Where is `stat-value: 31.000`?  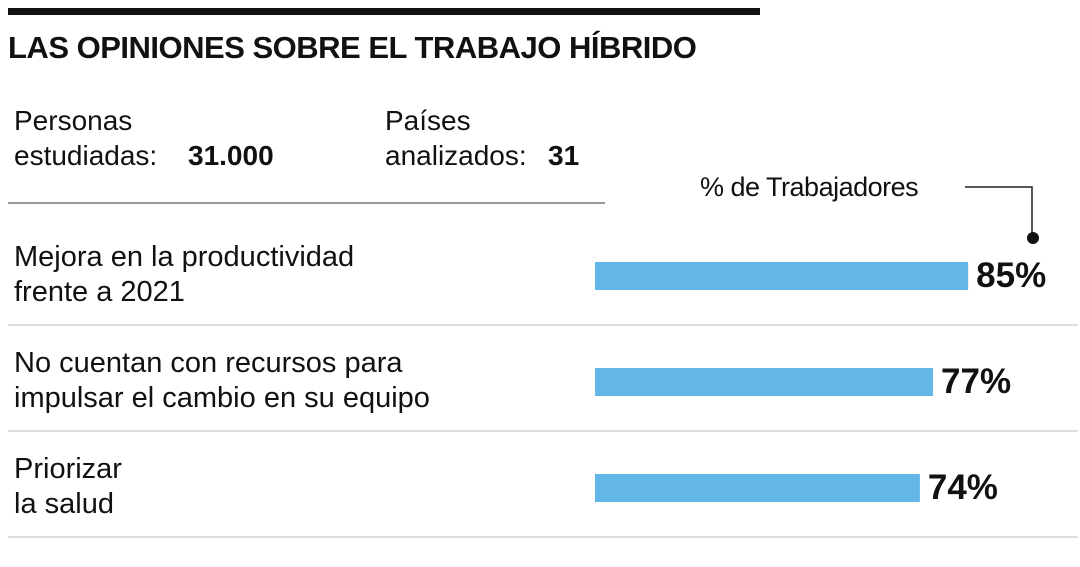 stat-value: 31.000 is located at coordinates (231, 155).